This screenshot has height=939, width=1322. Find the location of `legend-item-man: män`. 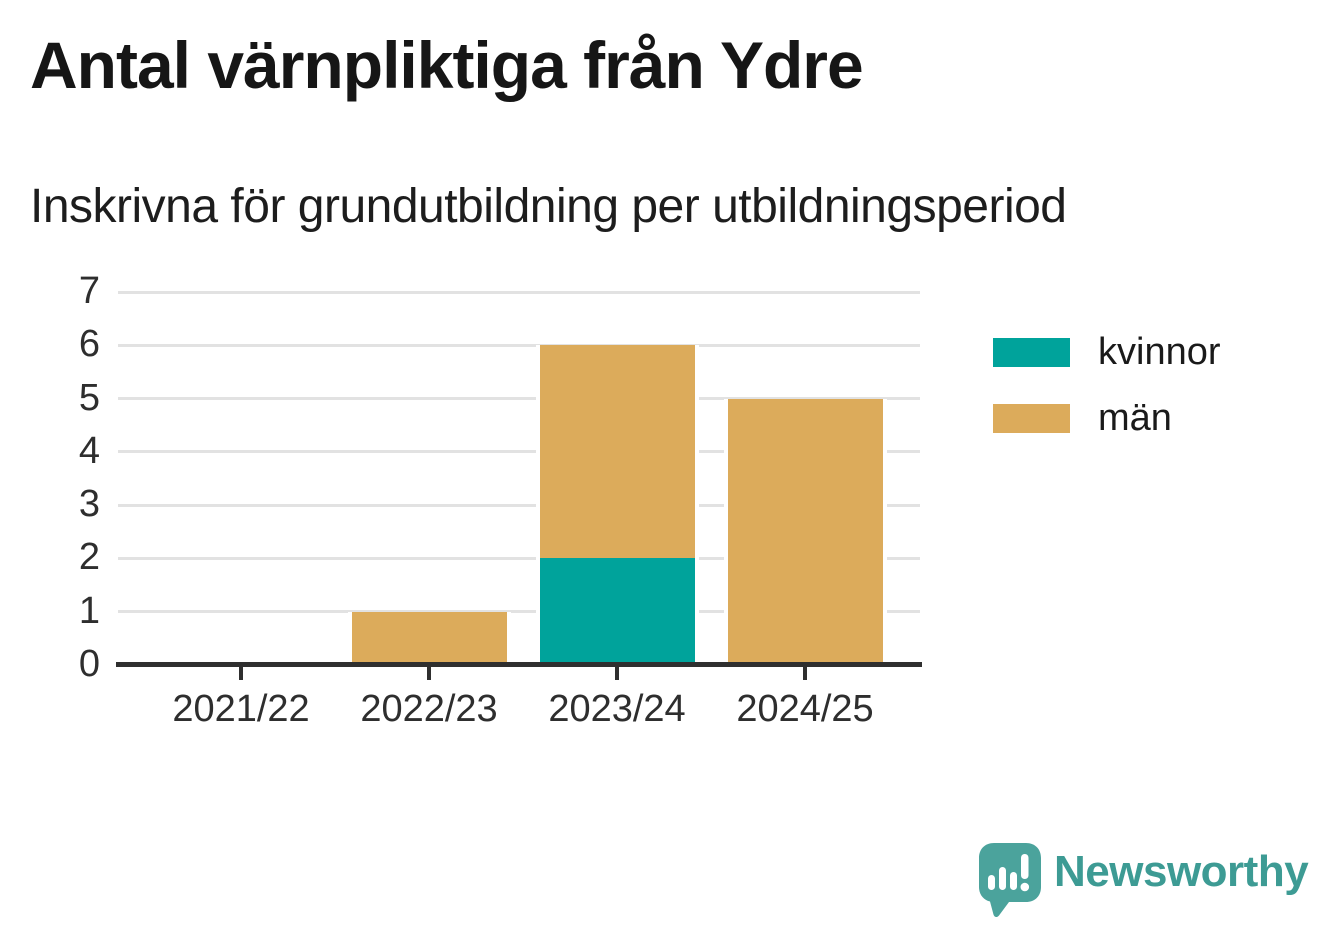

legend-item-man: män is located at coordinates (1107, 418).